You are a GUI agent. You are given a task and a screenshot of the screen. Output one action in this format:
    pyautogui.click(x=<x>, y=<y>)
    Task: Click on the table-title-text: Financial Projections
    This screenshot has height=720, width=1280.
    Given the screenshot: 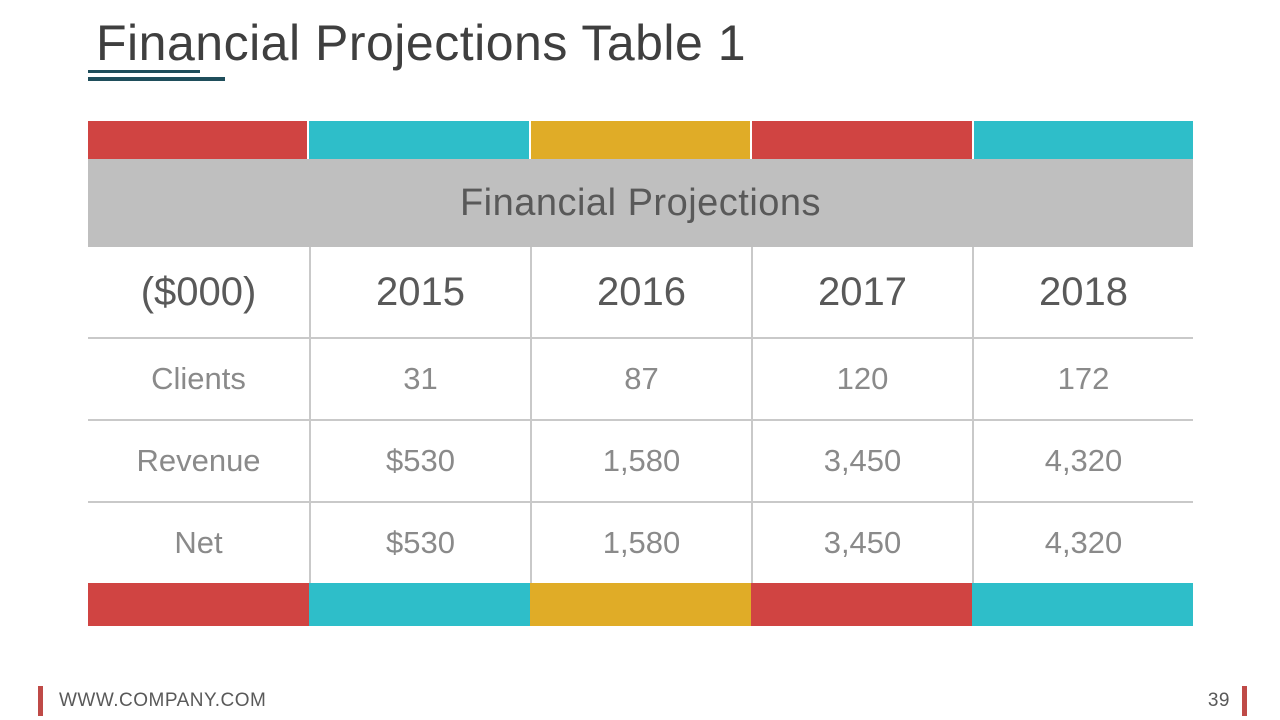 What is the action you would take?
    pyautogui.click(x=640, y=202)
    